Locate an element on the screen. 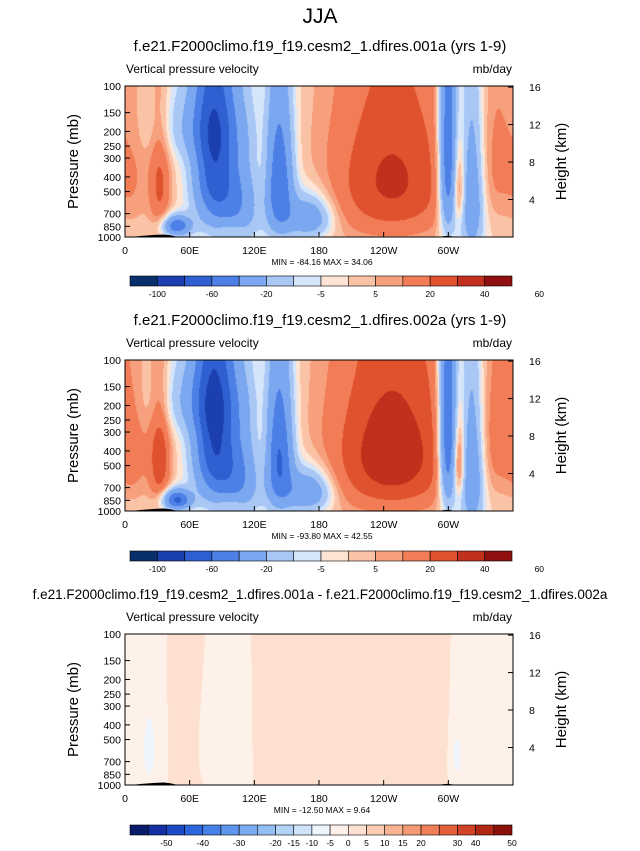 The width and height of the screenshot is (640, 851). p1-colorbar-label-2: -20 is located at coordinates (266, 294).